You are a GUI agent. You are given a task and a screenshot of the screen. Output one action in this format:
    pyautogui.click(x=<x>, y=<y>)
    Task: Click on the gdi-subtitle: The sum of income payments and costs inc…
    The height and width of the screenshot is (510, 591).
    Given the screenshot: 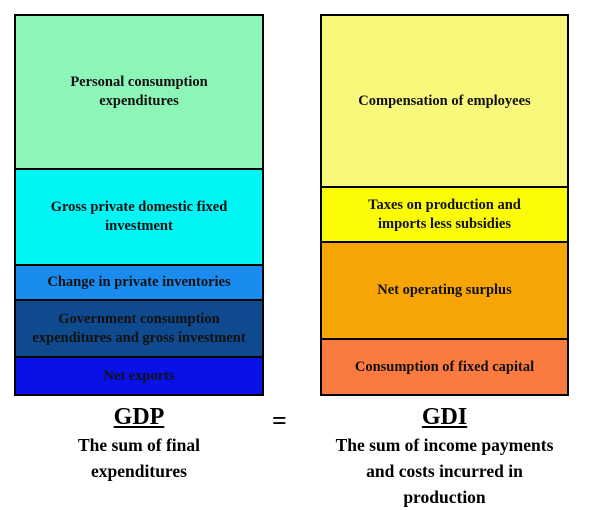 What is the action you would take?
    pyautogui.click(x=444, y=471)
    